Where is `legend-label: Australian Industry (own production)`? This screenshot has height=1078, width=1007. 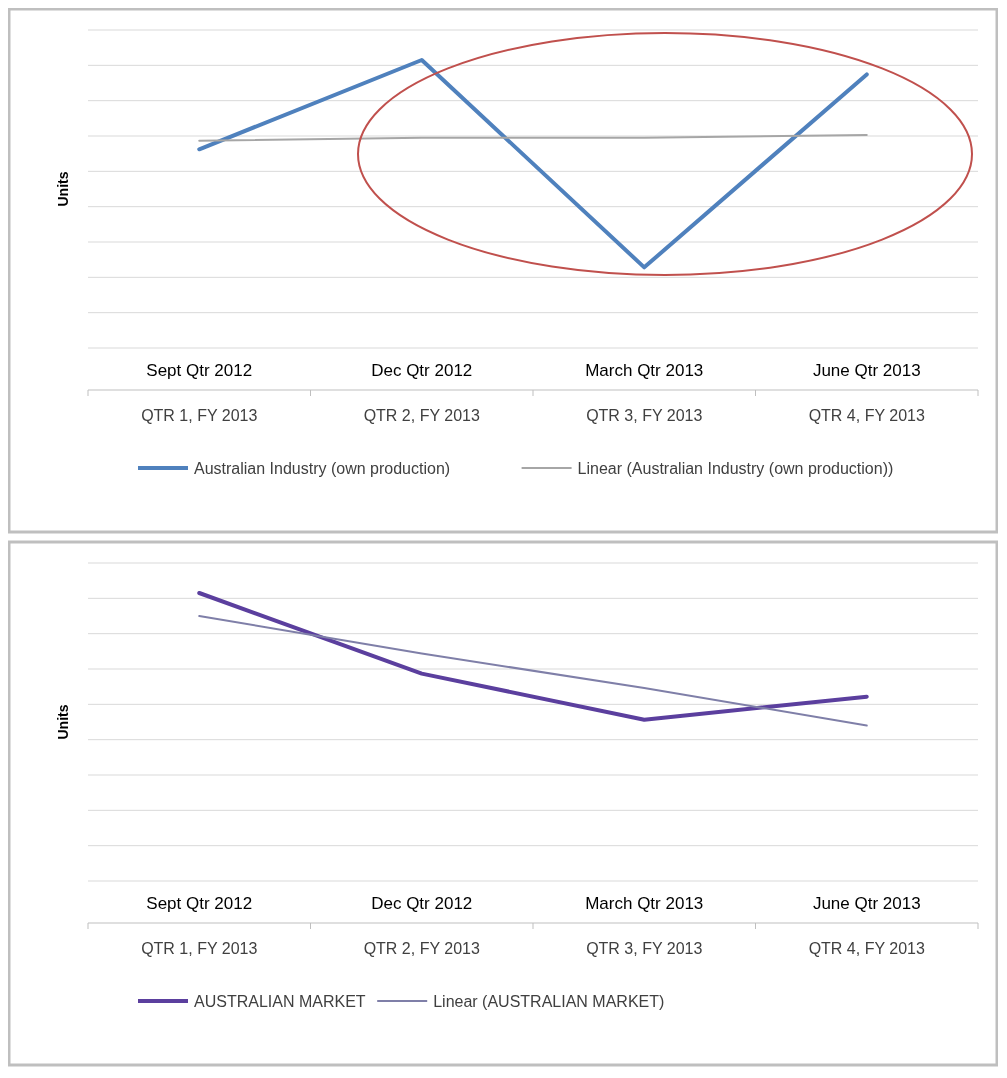 legend-label: Australian Industry (own production) is located at coordinates (322, 468).